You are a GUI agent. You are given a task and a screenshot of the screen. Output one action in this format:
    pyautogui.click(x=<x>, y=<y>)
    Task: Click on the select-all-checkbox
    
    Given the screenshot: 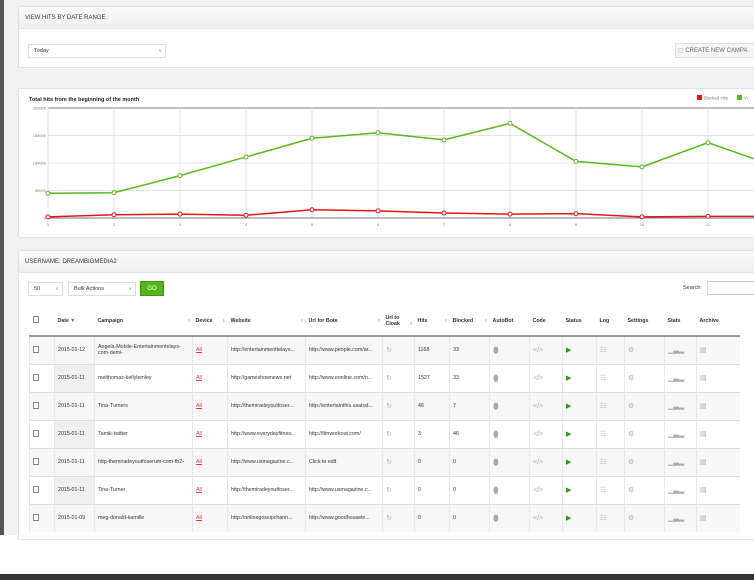 What is the action you would take?
    pyautogui.click(x=35, y=319)
    